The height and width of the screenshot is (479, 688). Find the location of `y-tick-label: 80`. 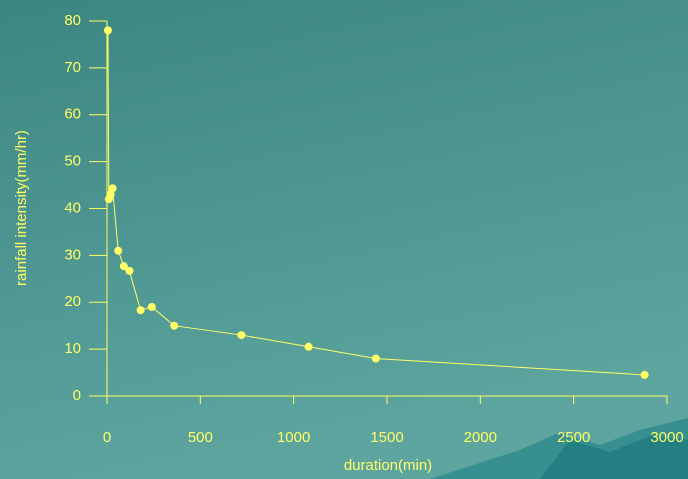

y-tick-label: 80 is located at coordinates (72, 20).